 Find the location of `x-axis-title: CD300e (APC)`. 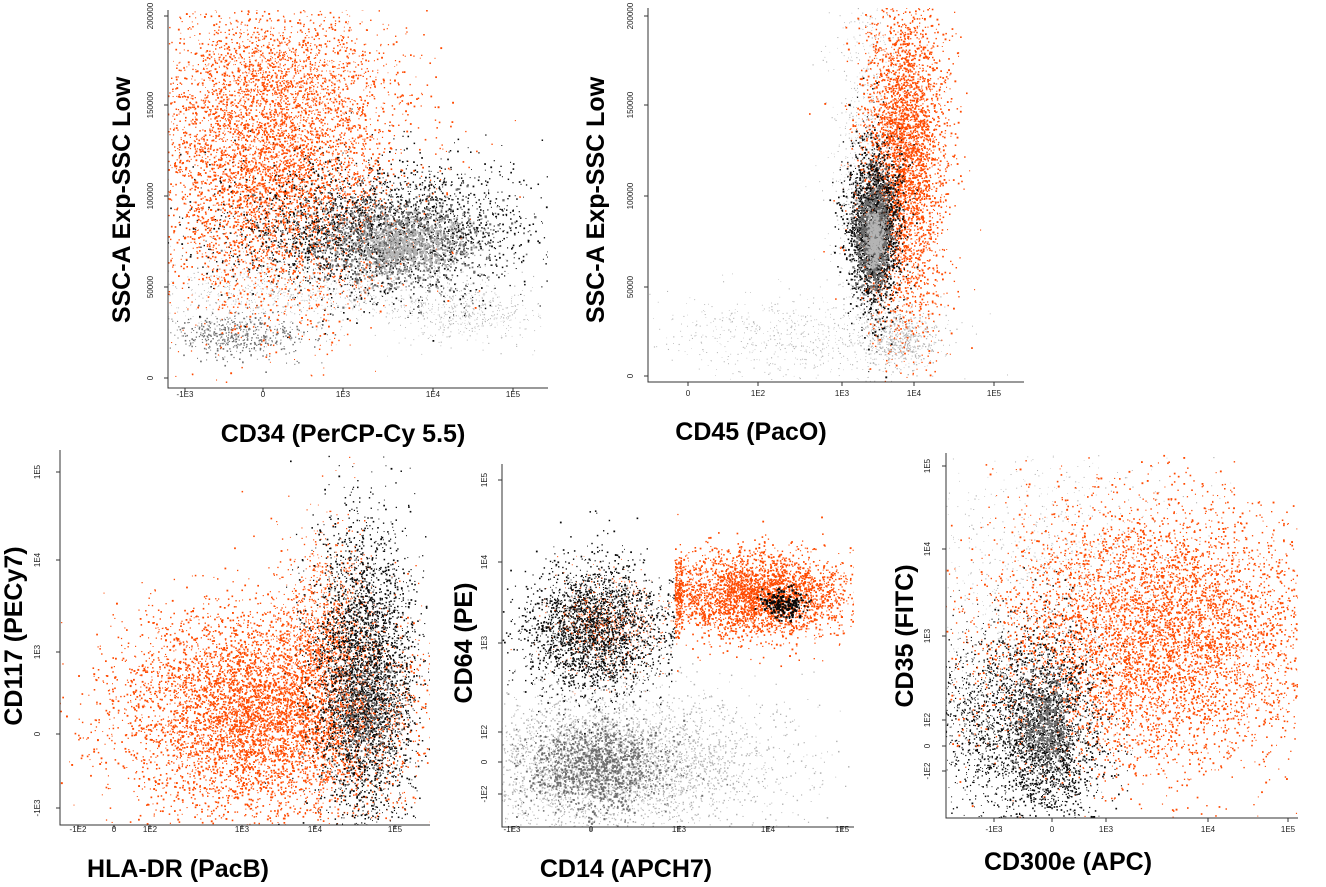

x-axis-title: CD300e (APC) is located at coordinates (1068, 862).